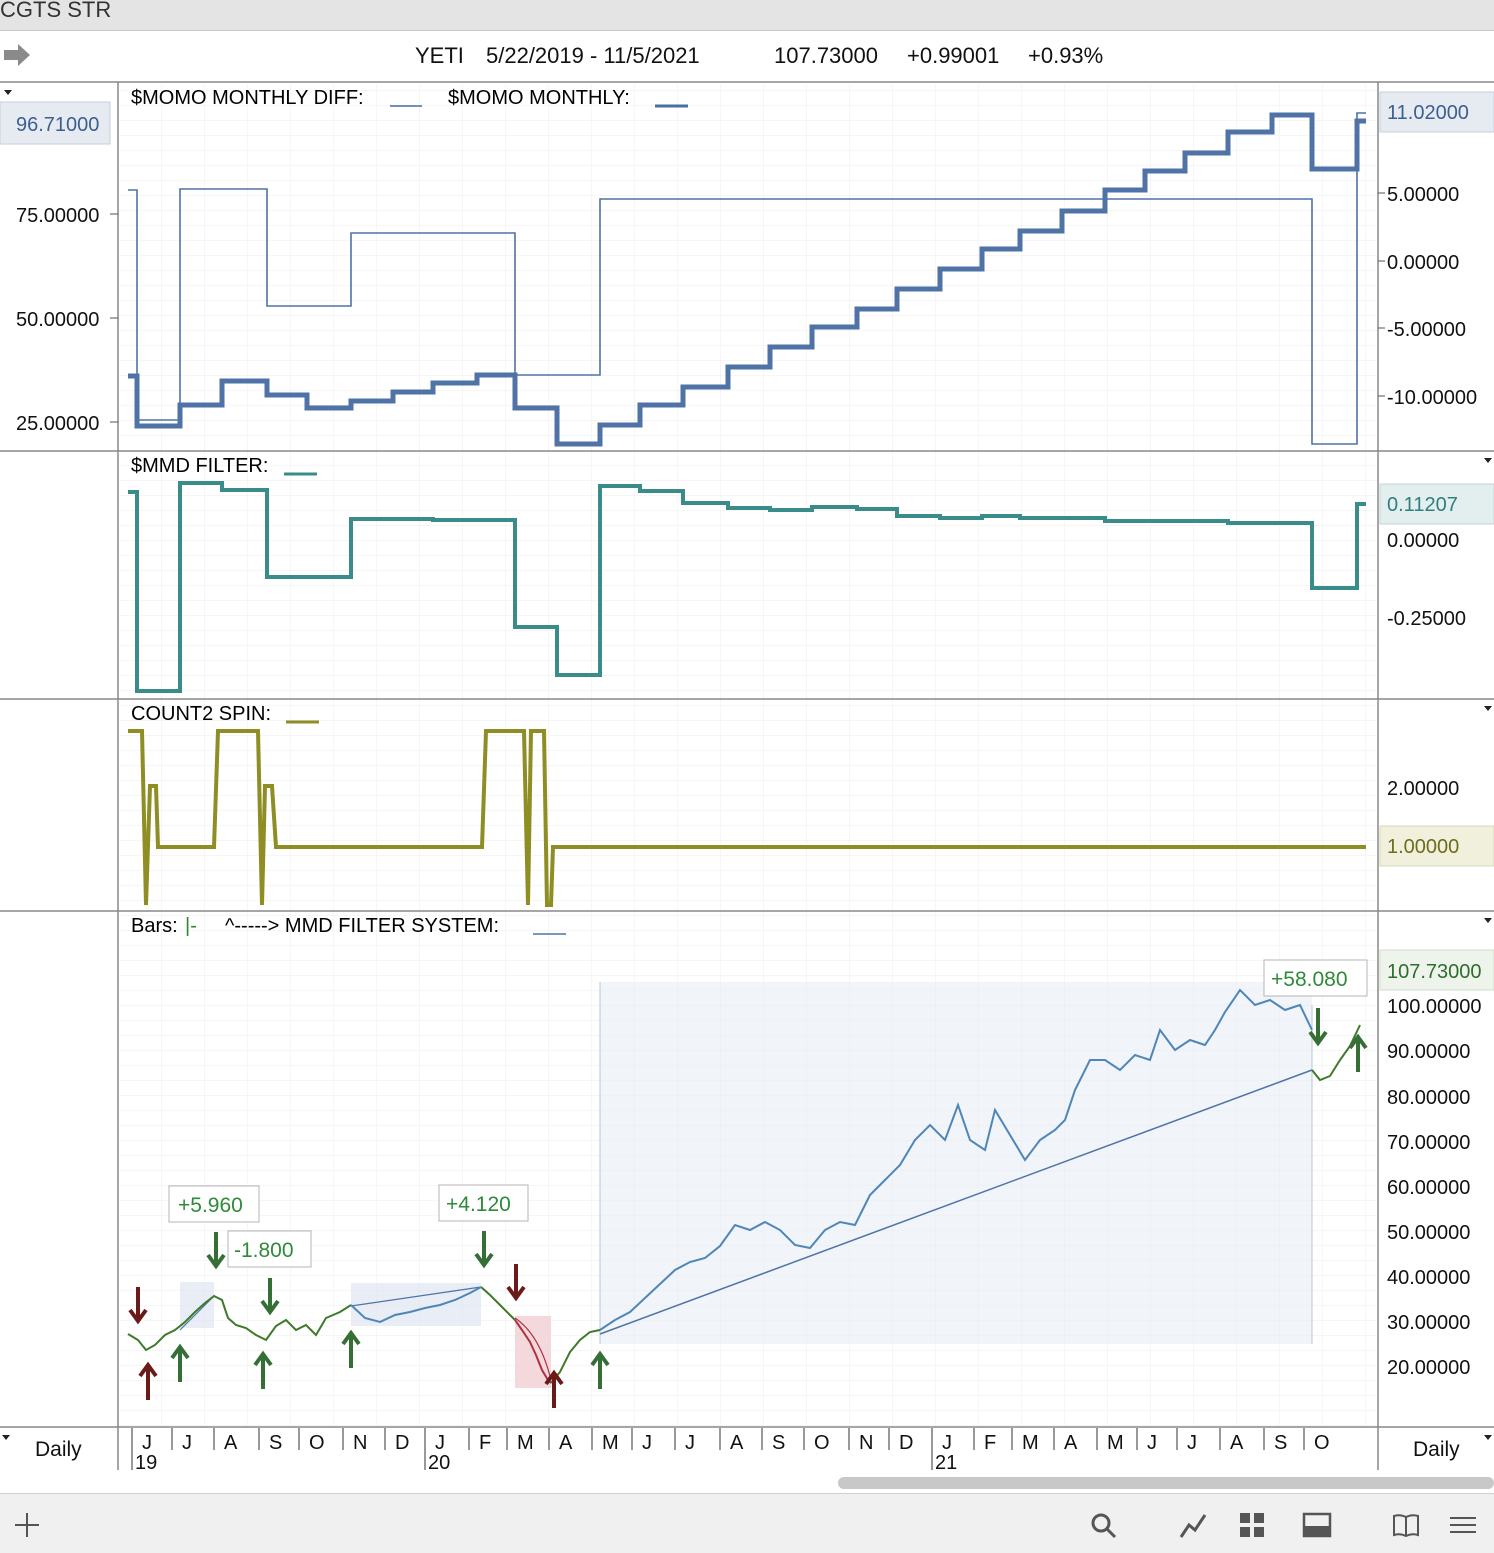 This screenshot has width=1494, height=1553. Describe the element at coordinates (439, 1463) in the screenshot. I see `year-label: 20` at that location.